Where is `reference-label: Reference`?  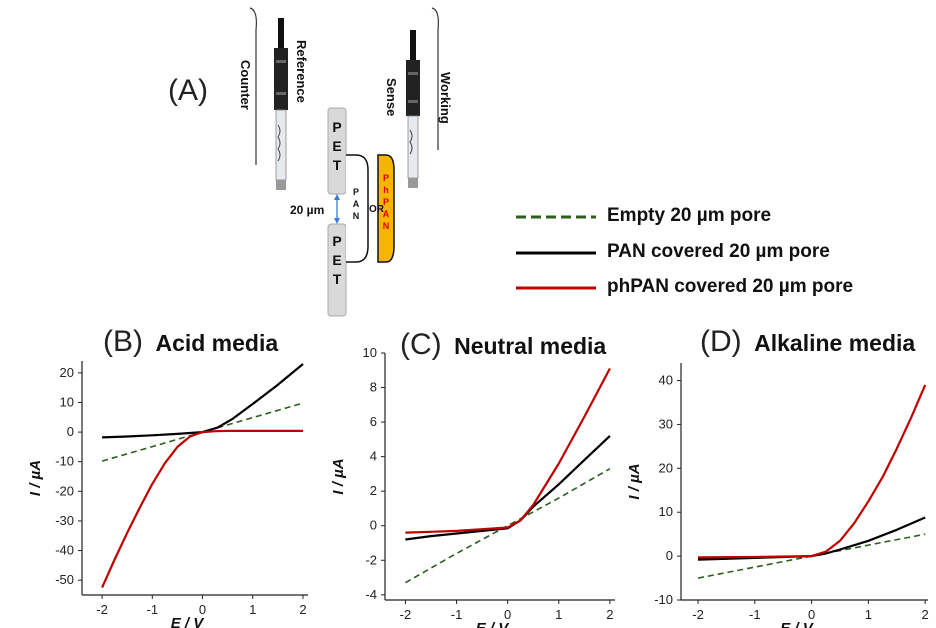
reference-label: Reference is located at coordinates (301, 71).